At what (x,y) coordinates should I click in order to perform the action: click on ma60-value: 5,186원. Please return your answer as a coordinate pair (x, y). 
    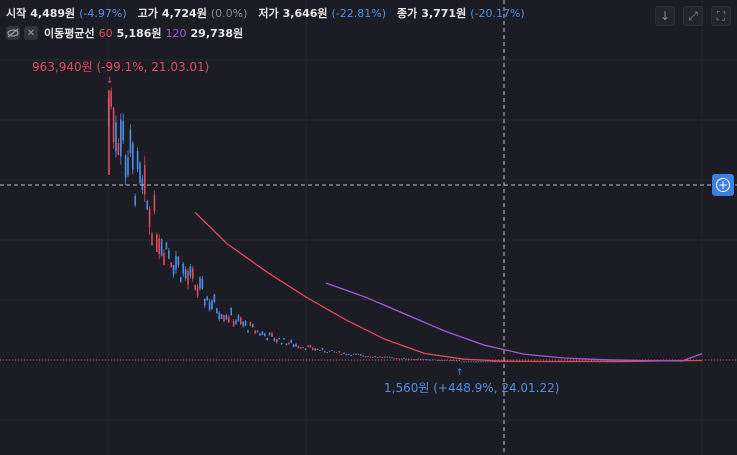
    Looking at the image, I should click on (139, 33).